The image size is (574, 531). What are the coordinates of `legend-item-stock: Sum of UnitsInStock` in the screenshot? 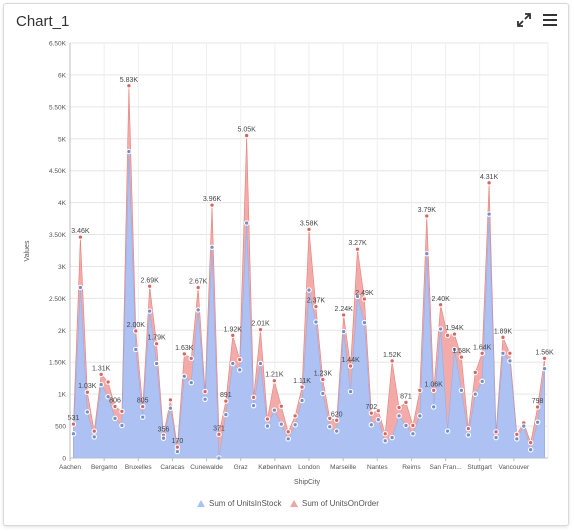 It's located at (239, 503).